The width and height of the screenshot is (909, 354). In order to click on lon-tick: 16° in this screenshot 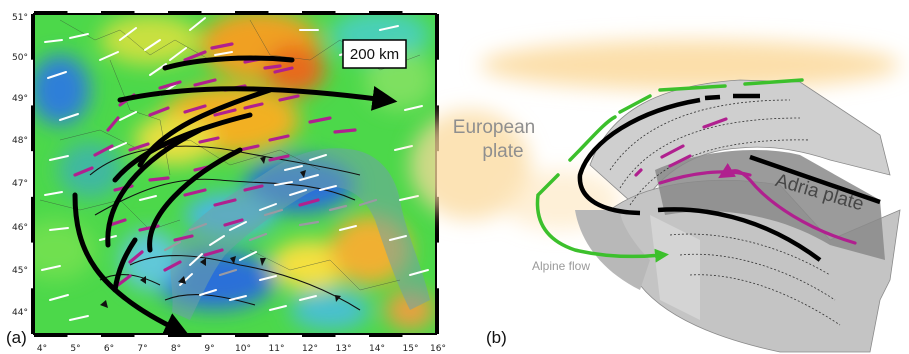, I will do `click(438, 349)`.